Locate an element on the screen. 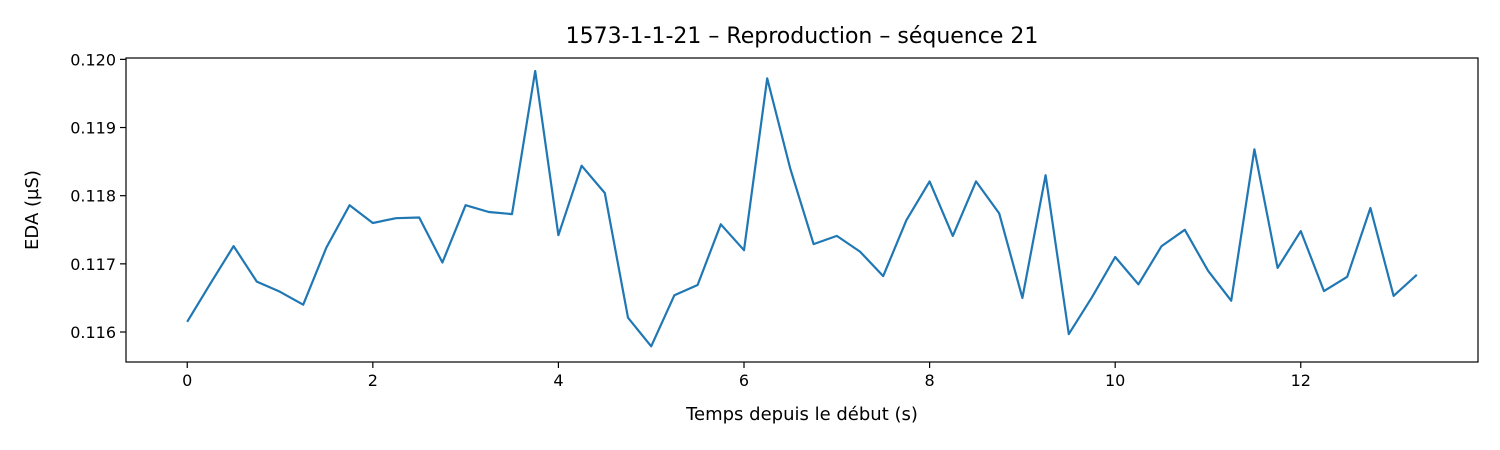 This screenshot has width=1500, height=450. x-tick-label: 4 is located at coordinates (558, 380).